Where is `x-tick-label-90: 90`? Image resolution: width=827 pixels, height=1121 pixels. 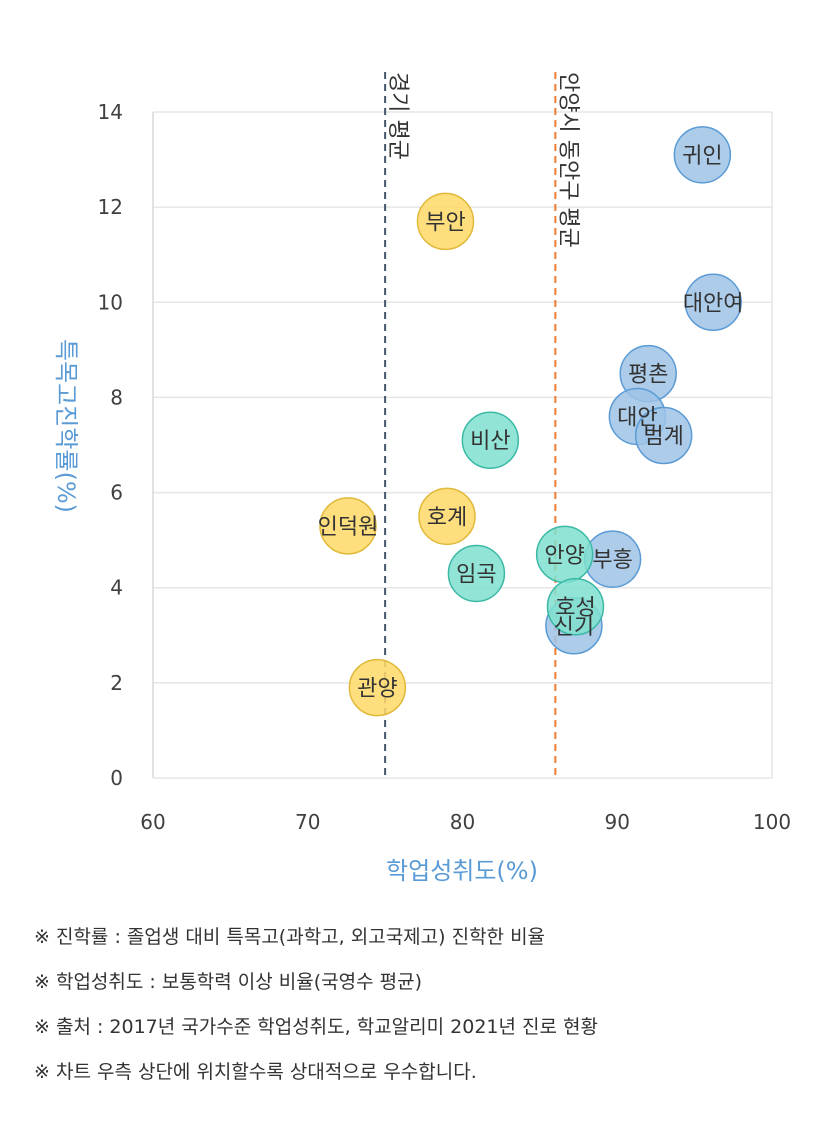 x-tick-label-90: 90 is located at coordinates (617, 822).